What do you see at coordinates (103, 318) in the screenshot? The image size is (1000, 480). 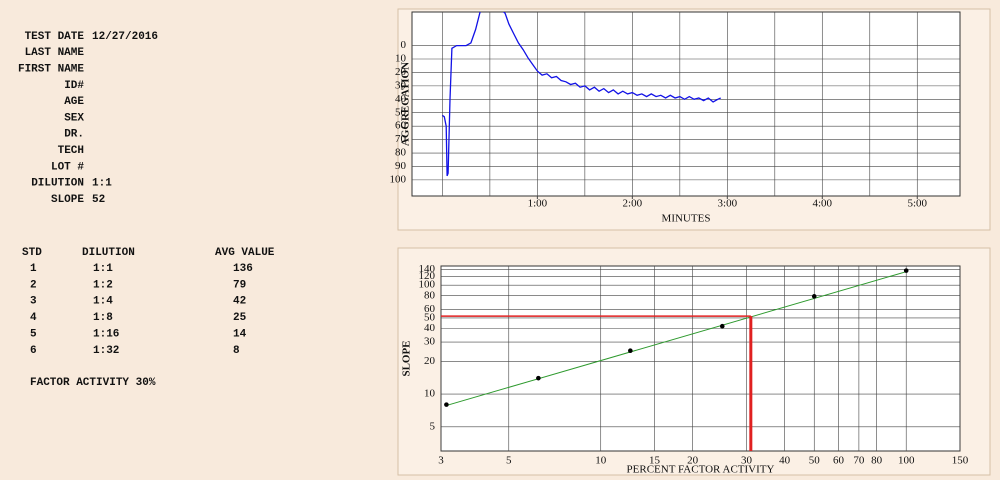 I see `table-cell: 1:8` at bounding box center [103, 318].